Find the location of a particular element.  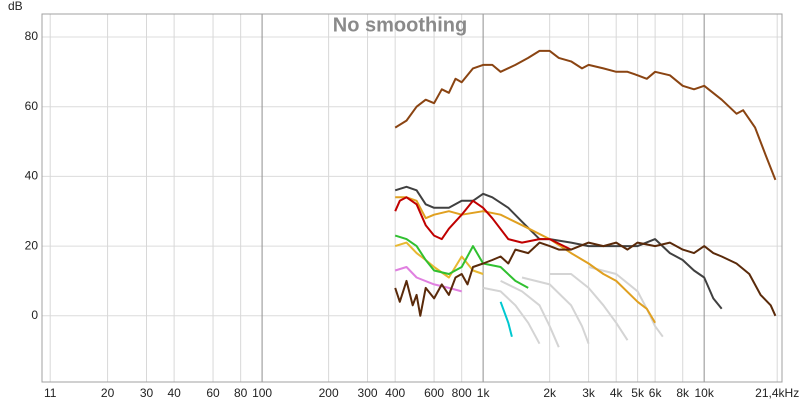

y-tick-label: 0 is located at coordinates (34, 315).